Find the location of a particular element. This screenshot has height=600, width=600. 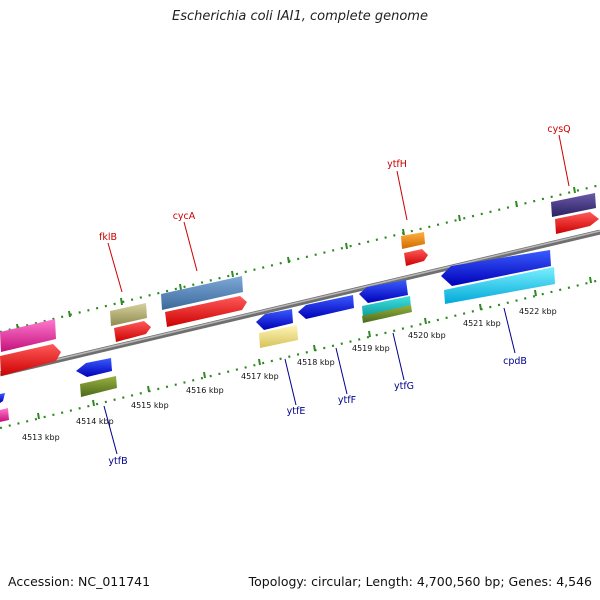

gene-label-ytfH: ytfH is located at coordinates (397, 164).